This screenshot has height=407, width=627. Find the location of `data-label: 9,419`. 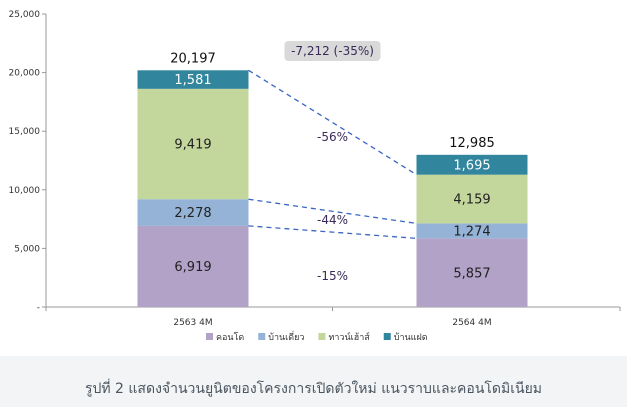

data-label: 9,419 is located at coordinates (192, 145).